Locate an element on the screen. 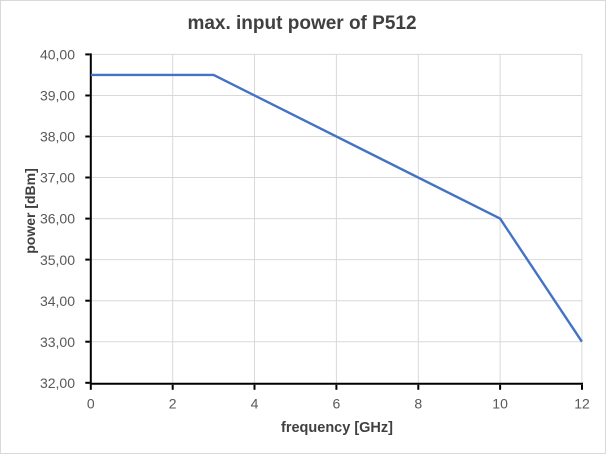 This screenshot has width=606, height=454. svg-text: 6 is located at coordinates (337, 404).